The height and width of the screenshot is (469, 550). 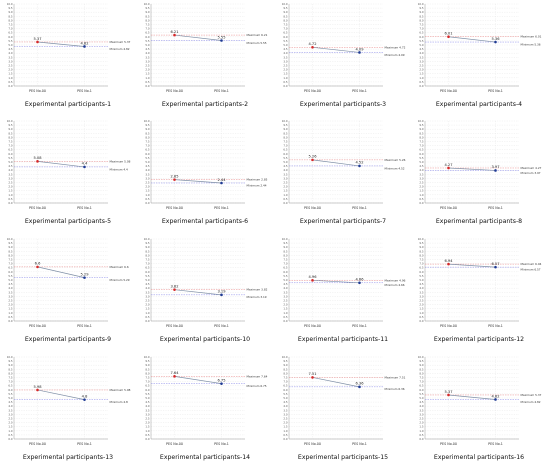 What do you see at coordinates (359, 280) in the screenshot?
I see `data-label: 4.66` at bounding box center [359, 280].